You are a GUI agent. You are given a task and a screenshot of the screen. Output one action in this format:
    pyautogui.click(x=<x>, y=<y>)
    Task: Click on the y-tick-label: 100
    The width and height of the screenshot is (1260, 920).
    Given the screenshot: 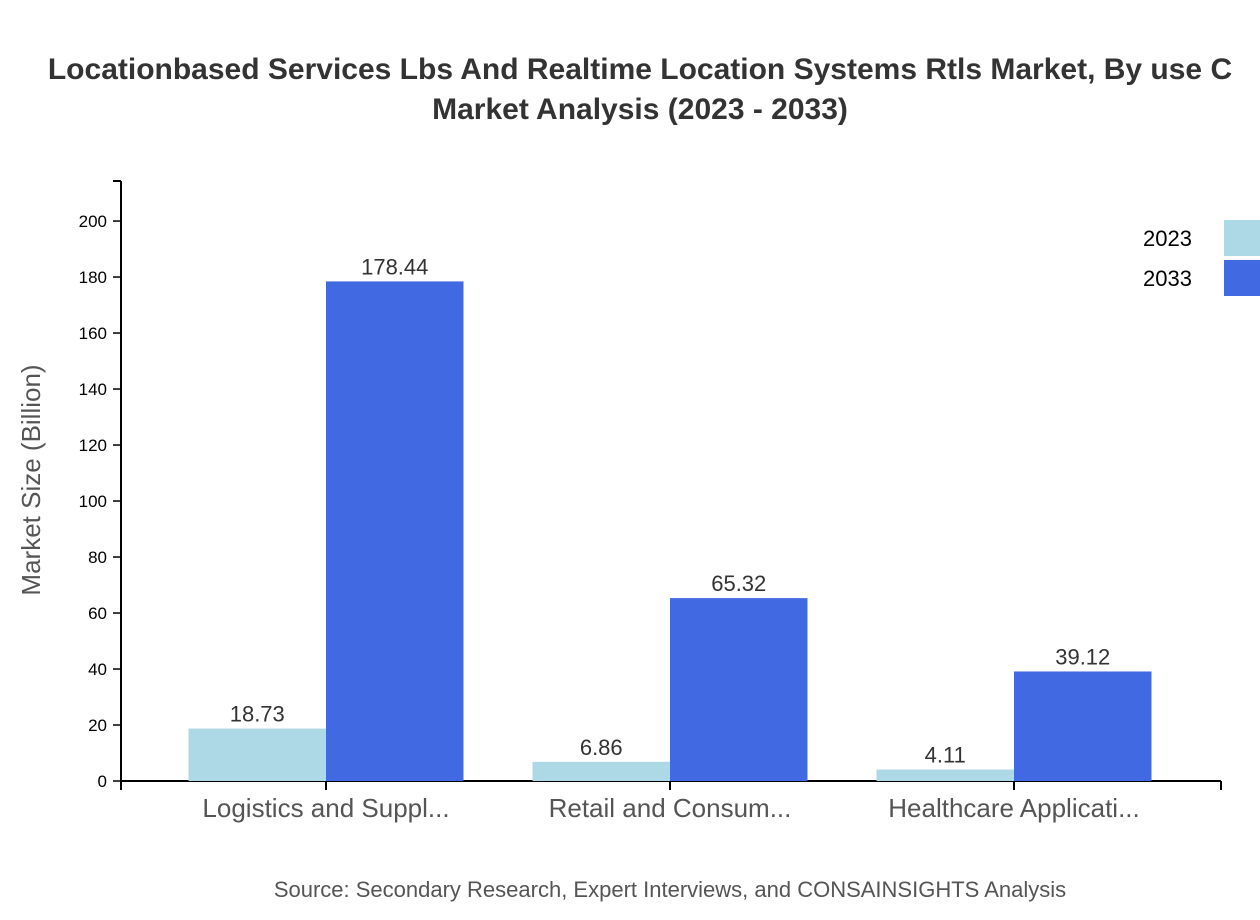 What is the action you would take?
    pyautogui.click(x=93, y=501)
    